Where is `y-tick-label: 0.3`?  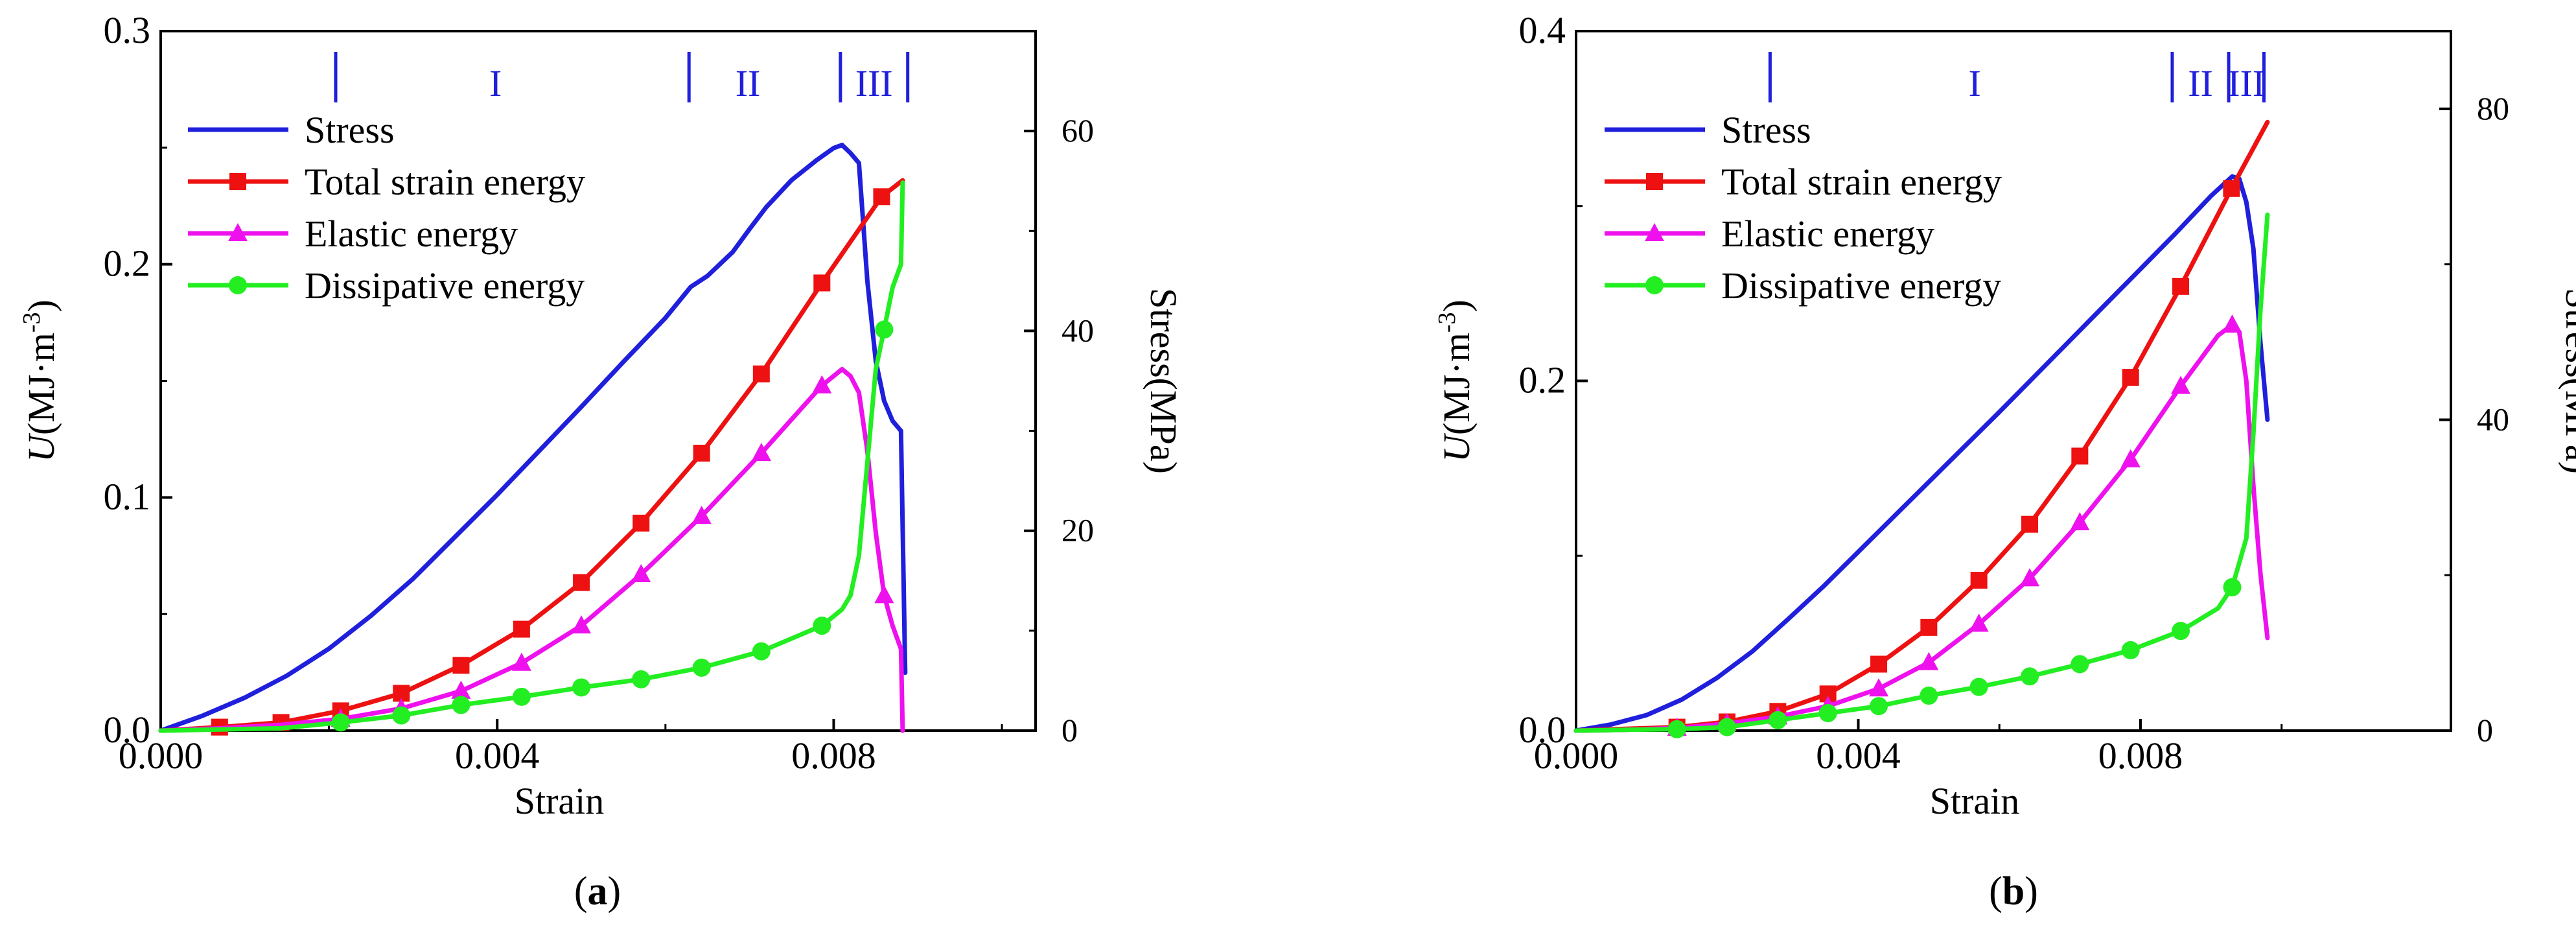 y-tick-label: 0.3 is located at coordinates (128, 30).